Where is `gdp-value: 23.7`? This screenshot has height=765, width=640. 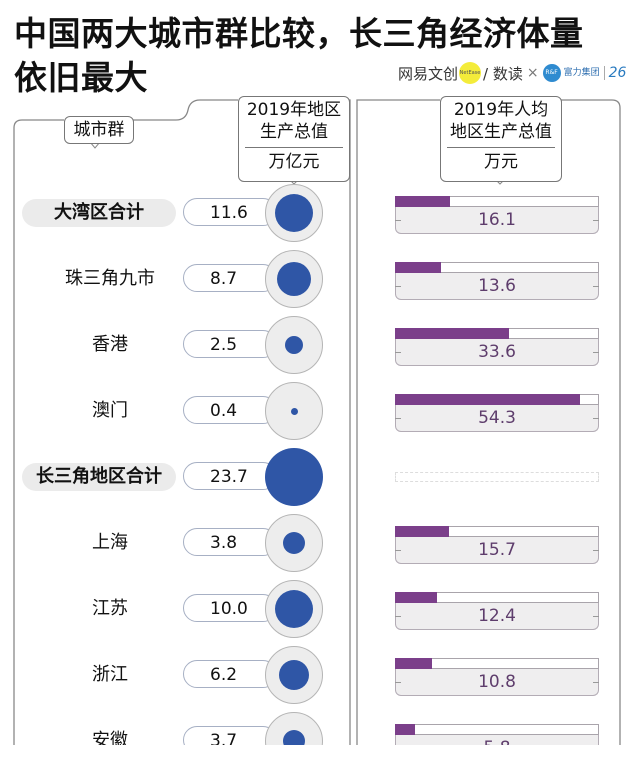 gdp-value: 23.7 is located at coordinates (230, 476).